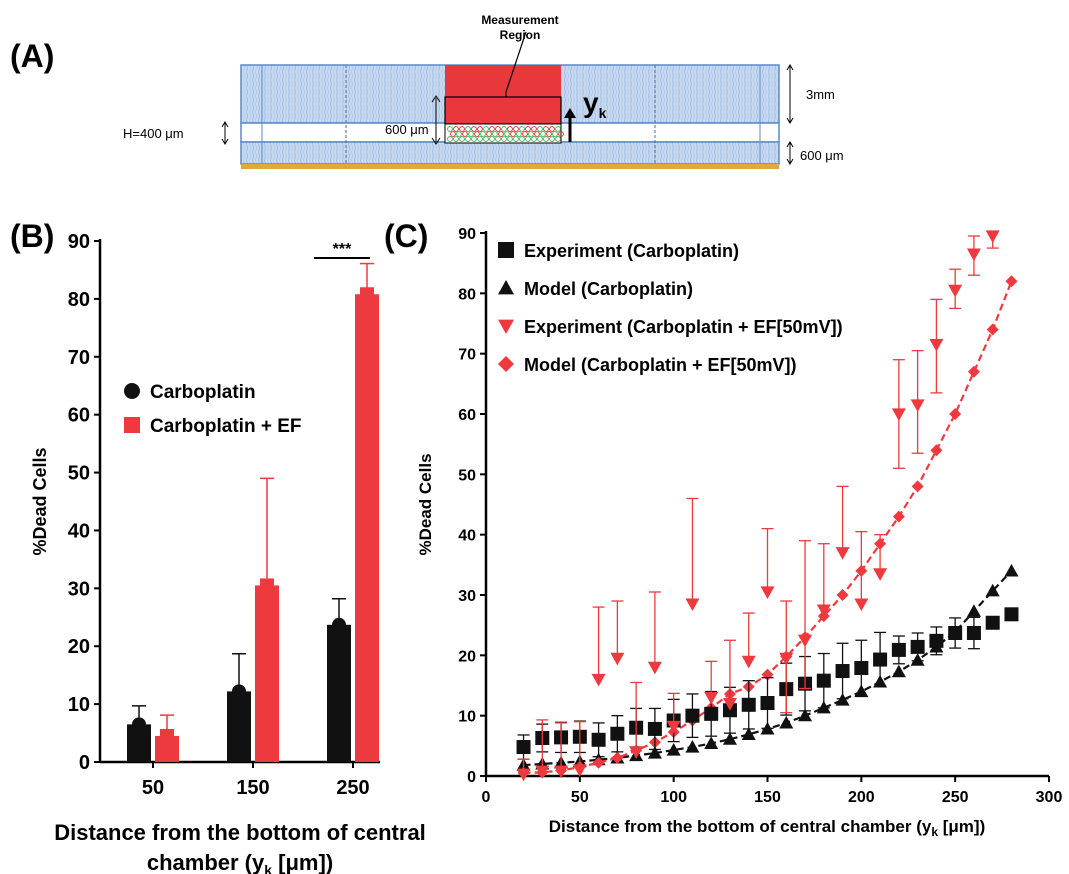 Image resolution: width=1069 pixels, height=874 pixels. What do you see at coordinates (153, 788) in the screenshot?
I see `x-tick-label: 50` at bounding box center [153, 788].